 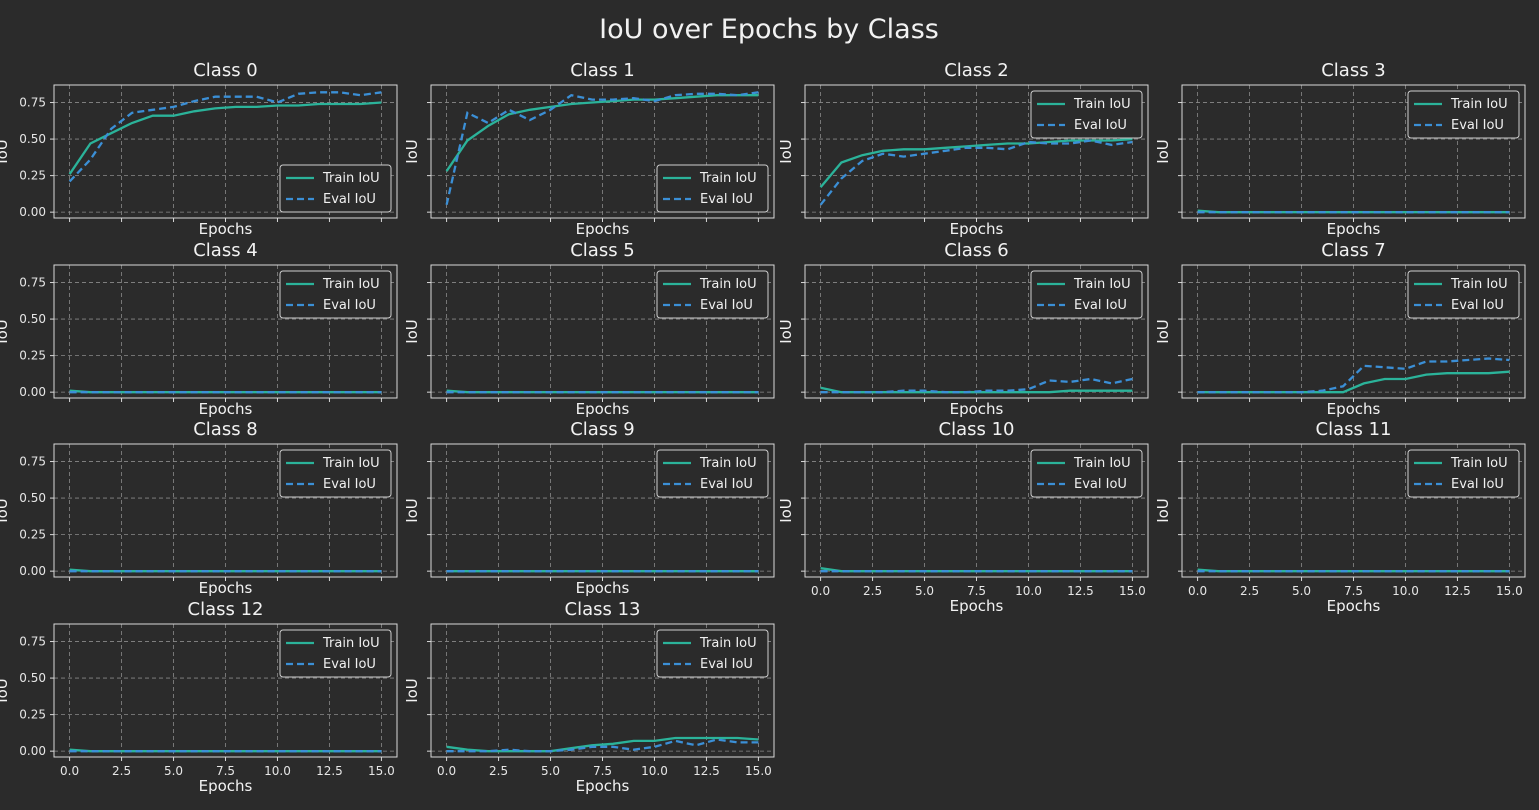 I want to click on subplot-title: Class 8, so click(x=225, y=429).